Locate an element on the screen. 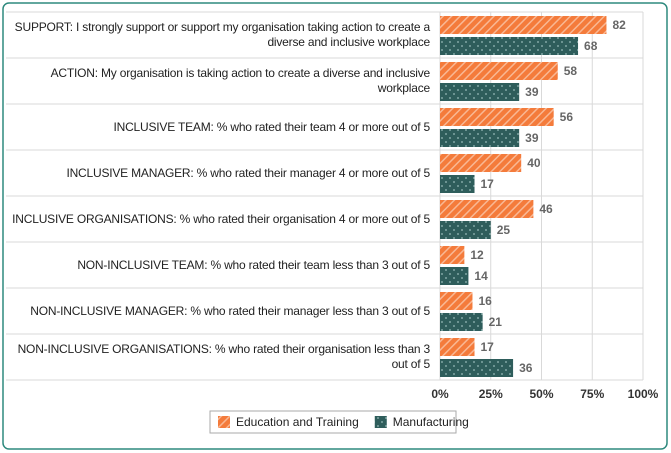 The height and width of the screenshot is (453, 671). data-label: 25 is located at coordinates (504, 230).